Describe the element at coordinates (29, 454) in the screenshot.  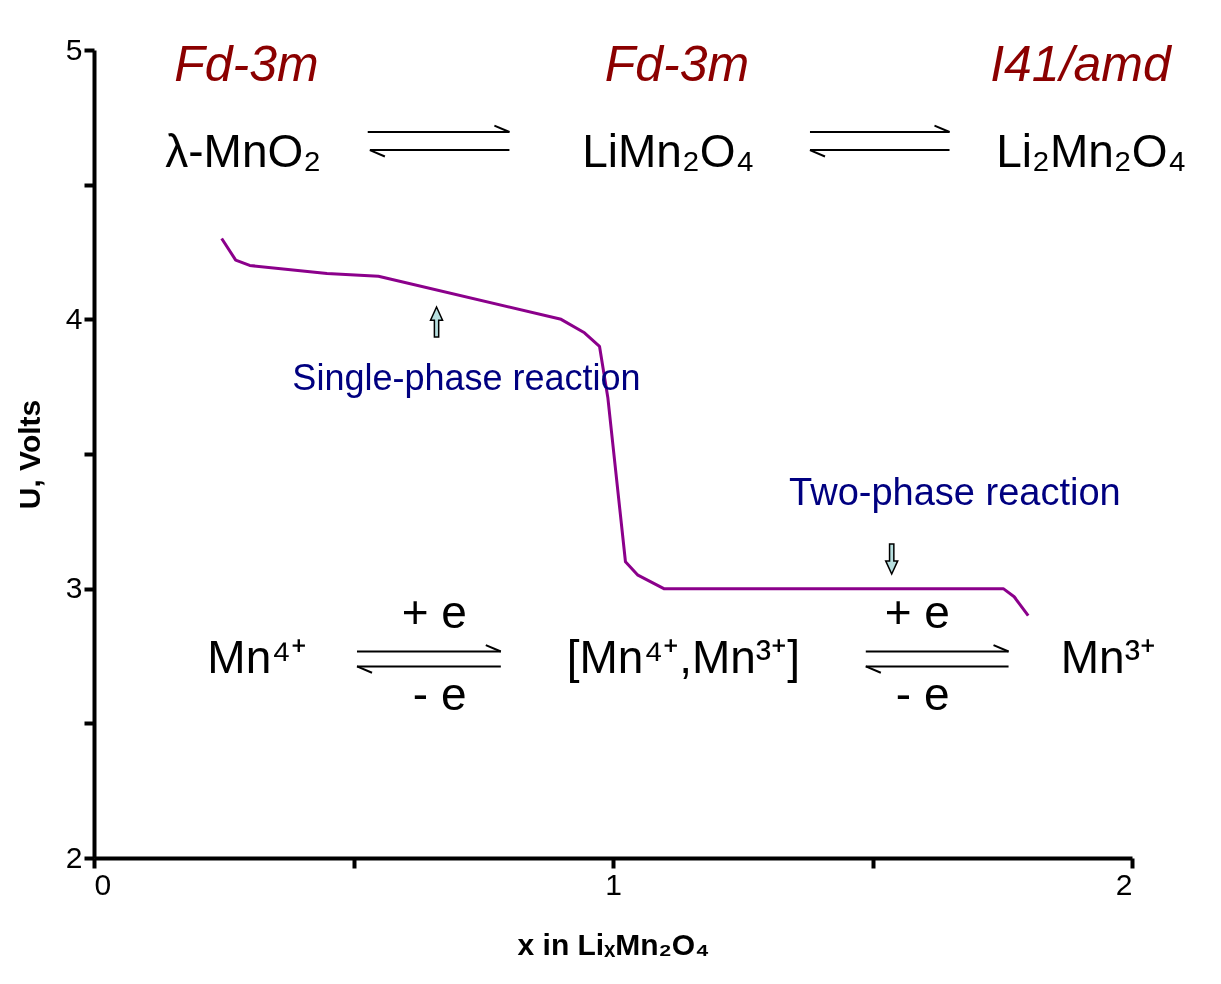
I see `y-axis-title: U, Volts` at that location.